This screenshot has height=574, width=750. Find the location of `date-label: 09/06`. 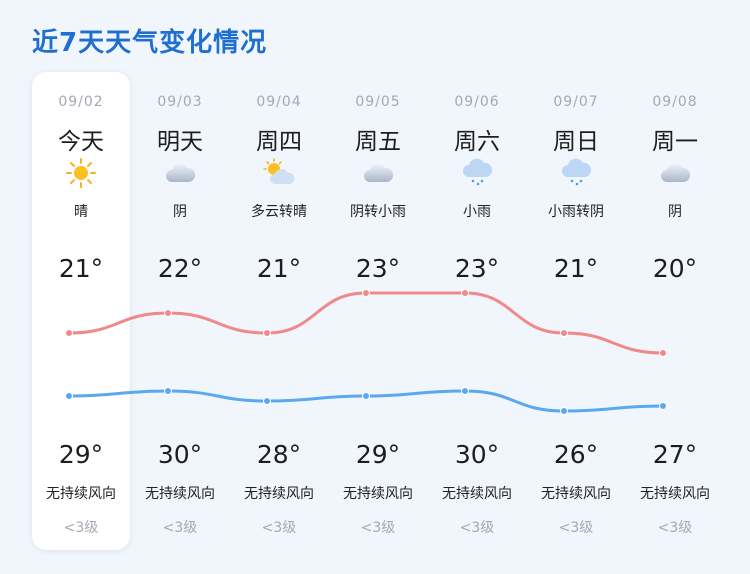

date-label: 09/06 is located at coordinates (477, 102).